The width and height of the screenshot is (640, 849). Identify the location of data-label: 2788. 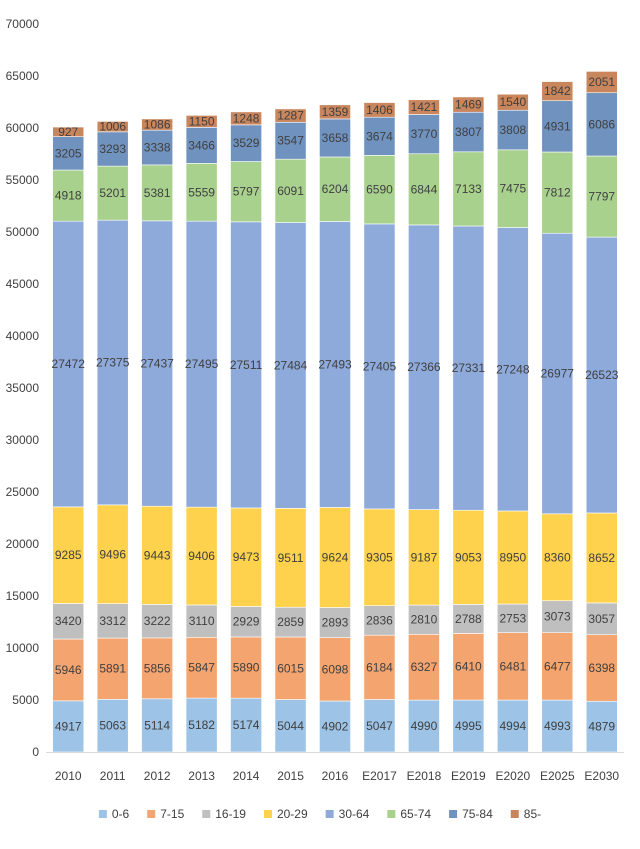
(468, 619).